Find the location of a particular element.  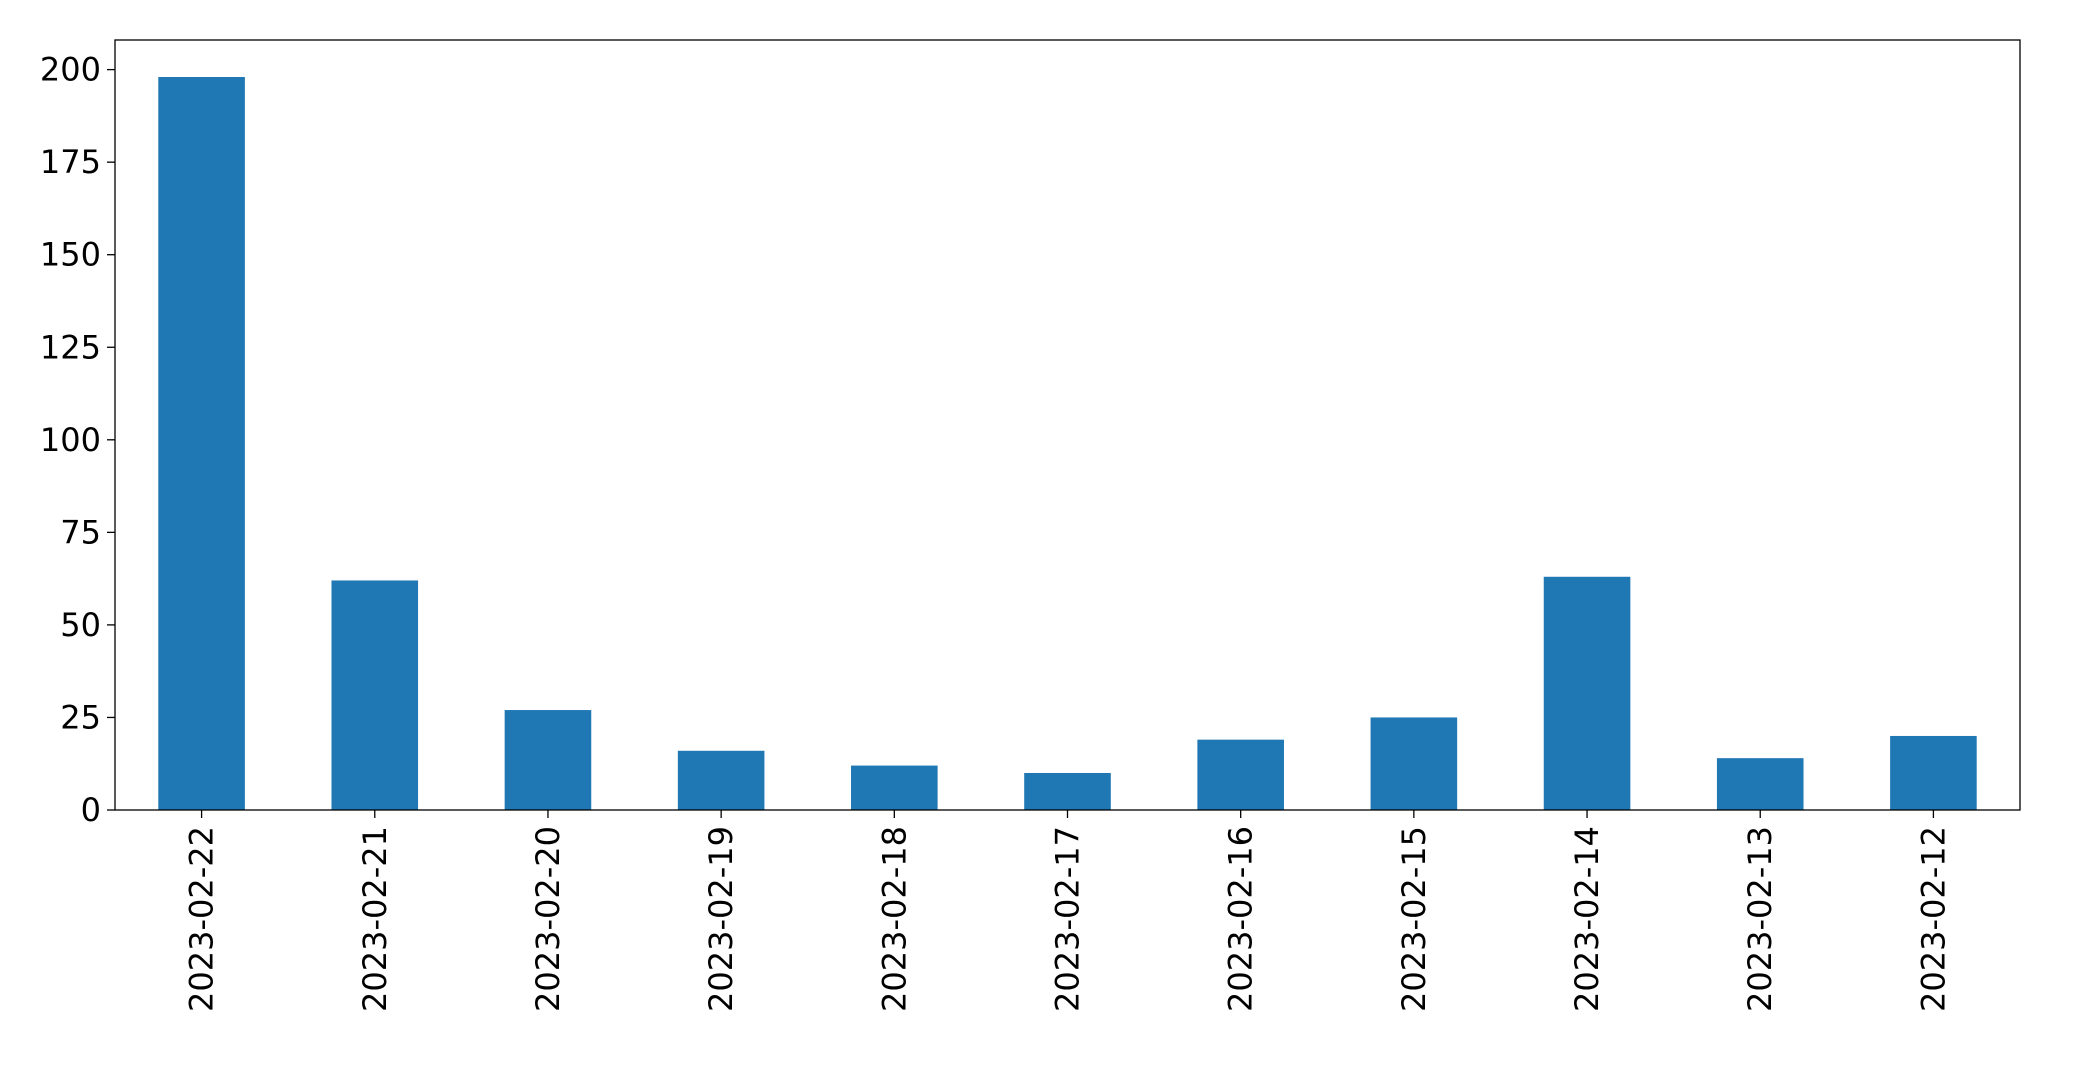

x-tick-label: 2023-02-21 is located at coordinates (375, 919).